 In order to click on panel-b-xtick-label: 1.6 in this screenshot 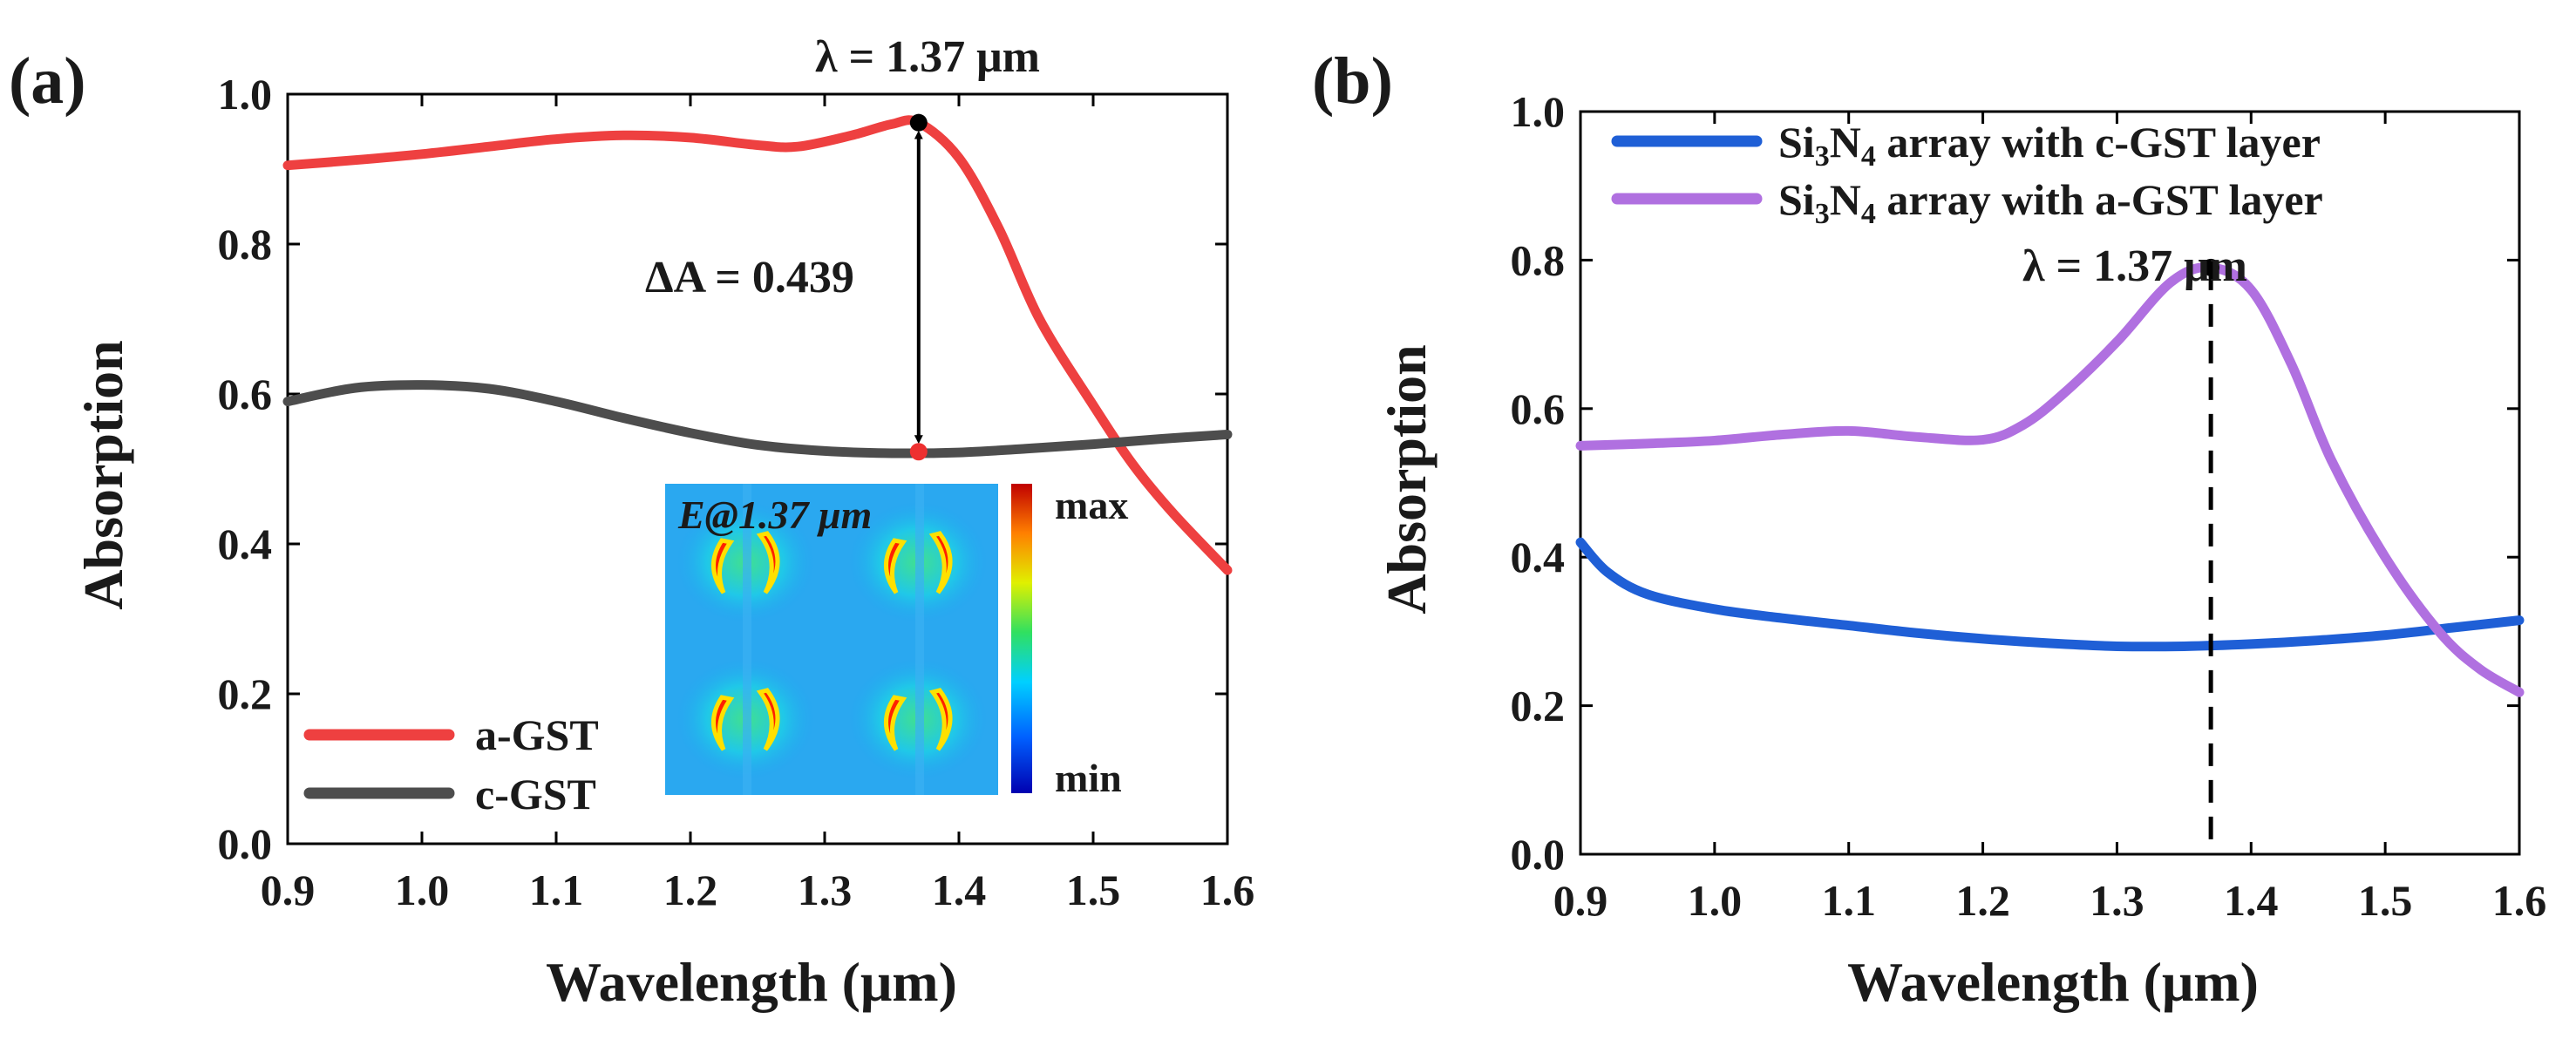, I will do `click(2519, 900)`.